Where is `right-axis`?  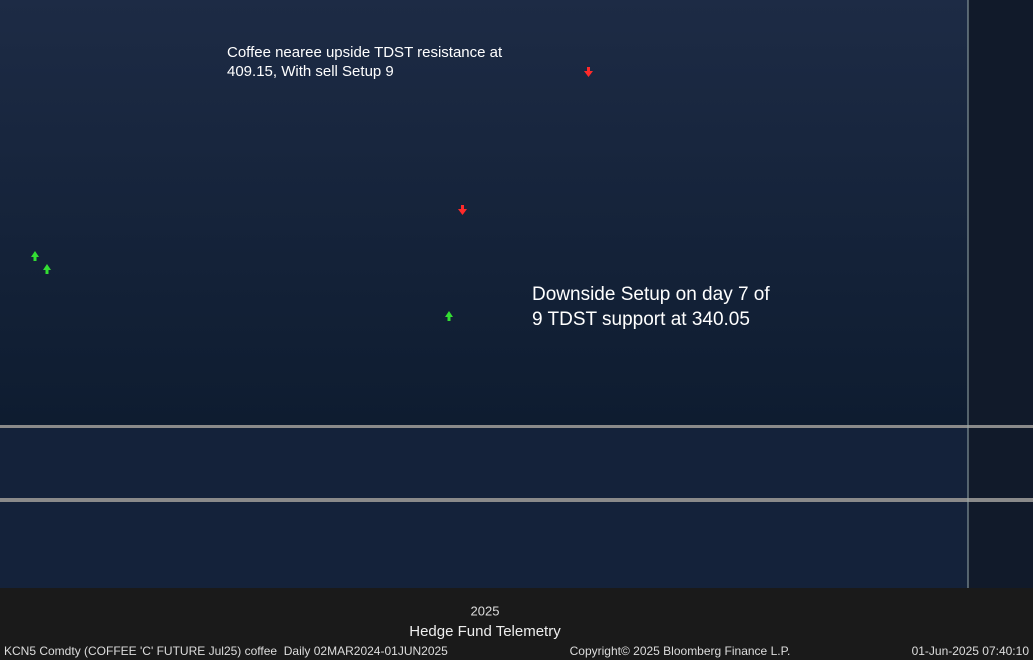
right-axis is located at coordinates (1000, 294).